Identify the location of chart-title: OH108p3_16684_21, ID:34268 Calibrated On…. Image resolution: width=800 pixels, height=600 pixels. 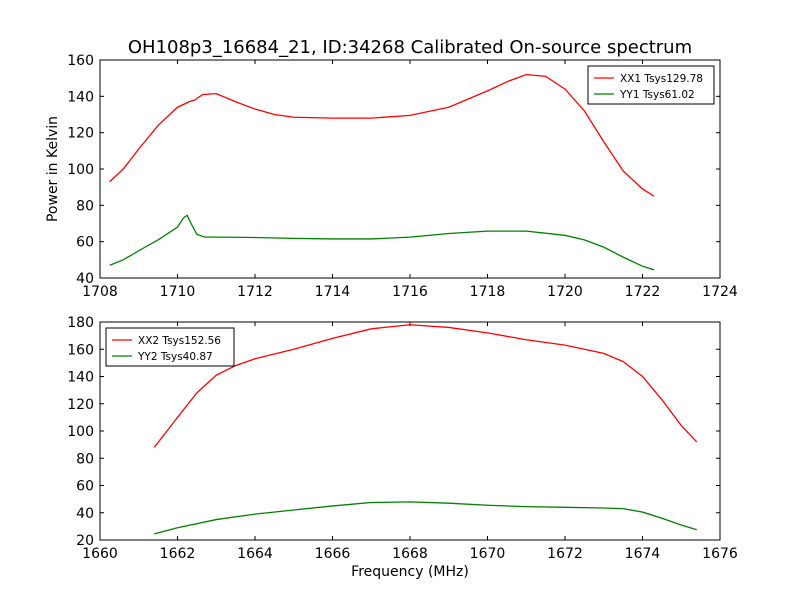
(410, 47).